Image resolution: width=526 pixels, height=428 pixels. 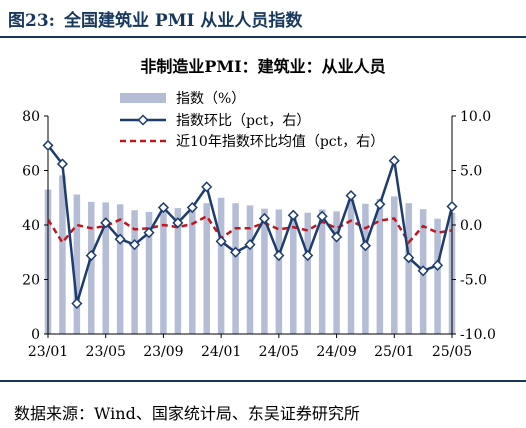 What do you see at coordinates (210, 99) in the screenshot?
I see `legend-label-bar: 指数（%）` at bounding box center [210, 99].